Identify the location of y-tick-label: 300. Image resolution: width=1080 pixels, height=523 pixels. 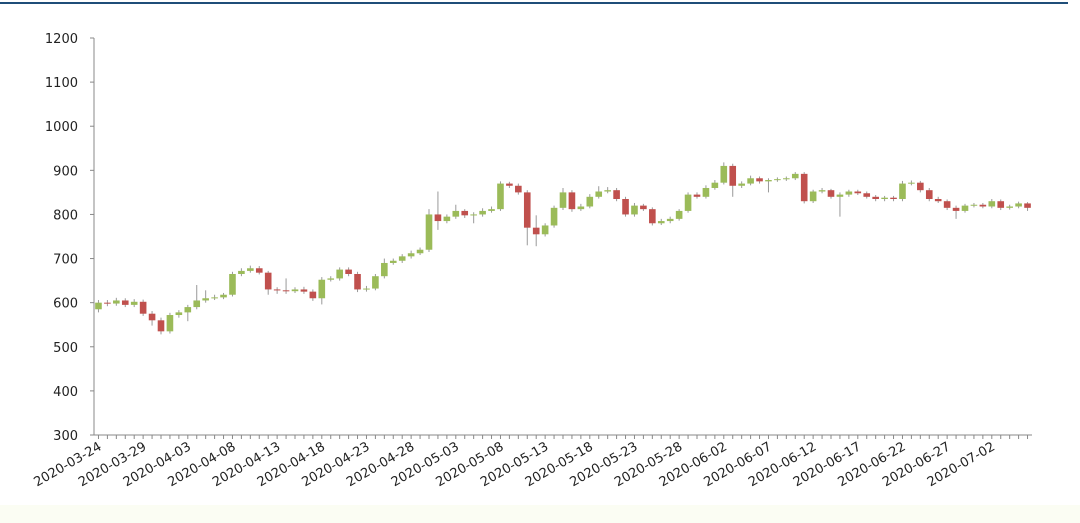
(65, 436).